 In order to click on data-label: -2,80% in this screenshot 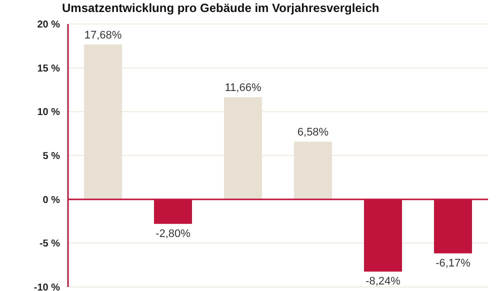, I will do `click(173, 234)`.